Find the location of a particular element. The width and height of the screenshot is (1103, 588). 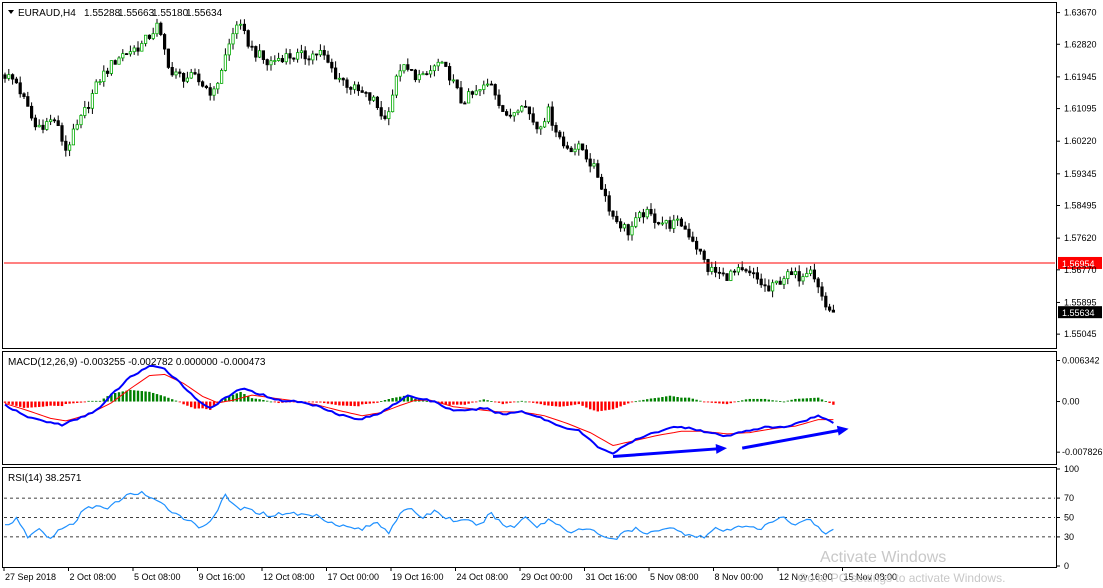

price-tick-label: 1.55895 is located at coordinates (1080, 302).